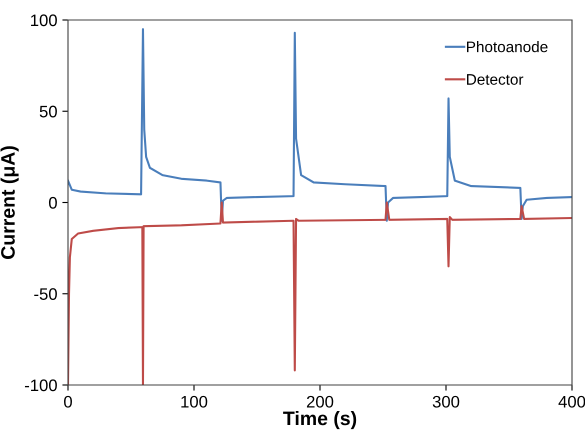 The width and height of the screenshot is (585, 436). Describe the element at coordinates (319, 420) in the screenshot. I see `x-axis-title: Time (s)` at that location.